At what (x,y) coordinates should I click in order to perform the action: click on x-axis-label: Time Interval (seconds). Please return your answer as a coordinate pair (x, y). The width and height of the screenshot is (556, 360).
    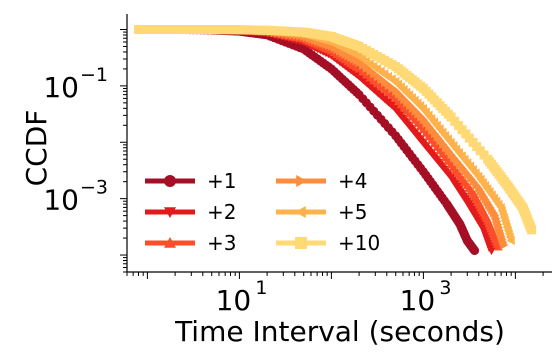
    Looking at the image, I should click on (339, 331).